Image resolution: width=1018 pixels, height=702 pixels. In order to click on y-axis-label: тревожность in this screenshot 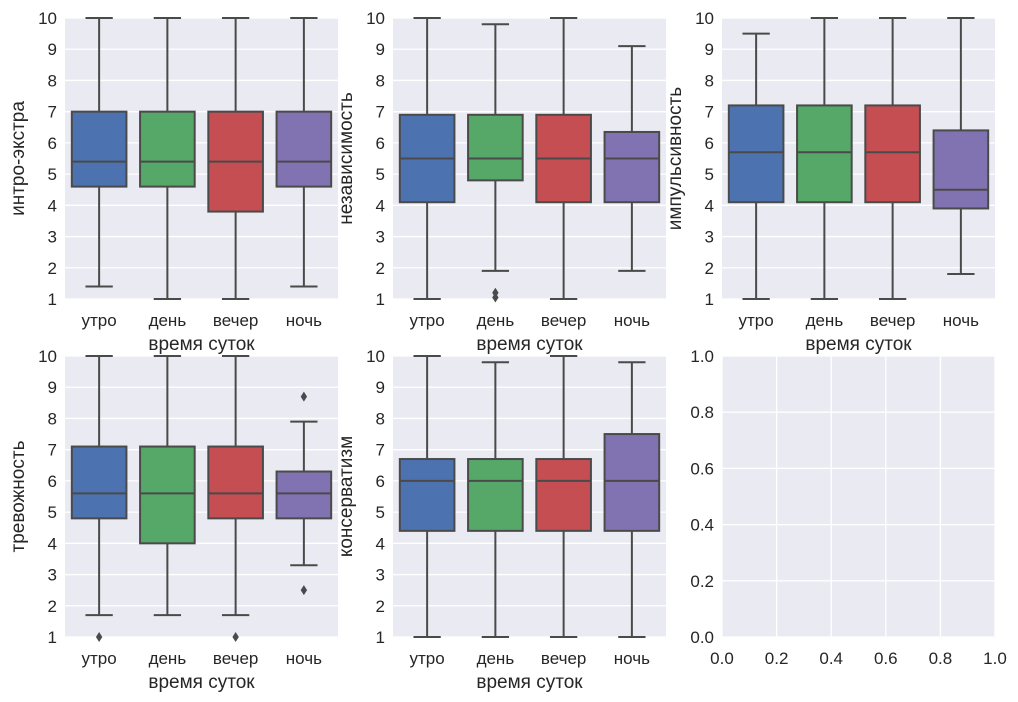, I will do `click(18, 496)`.